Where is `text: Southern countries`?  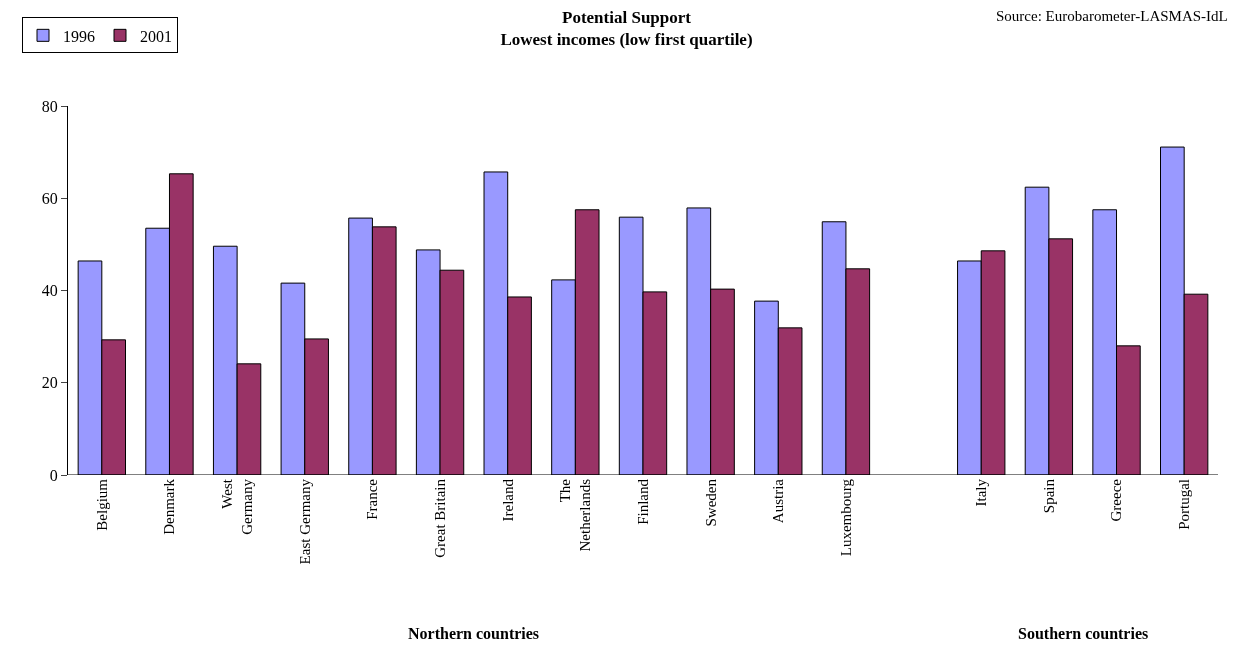
text: Southern countries is located at coordinates (1083, 633).